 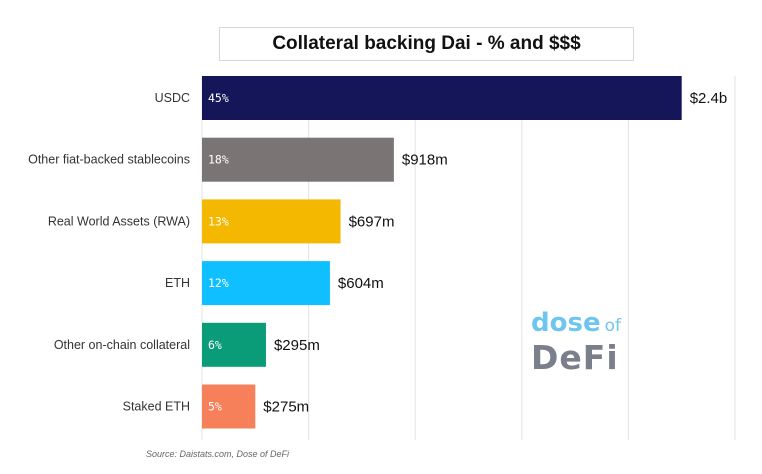 What do you see at coordinates (215, 407) in the screenshot?
I see `percent-label: 5%` at bounding box center [215, 407].